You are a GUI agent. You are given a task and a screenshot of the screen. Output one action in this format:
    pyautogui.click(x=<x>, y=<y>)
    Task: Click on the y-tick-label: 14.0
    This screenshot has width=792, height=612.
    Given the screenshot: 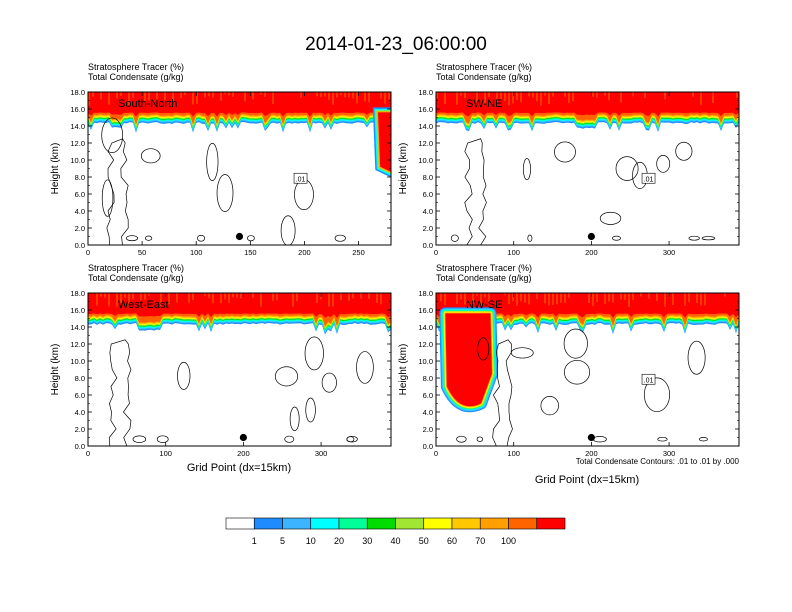 What is the action you would take?
    pyautogui.click(x=77, y=126)
    